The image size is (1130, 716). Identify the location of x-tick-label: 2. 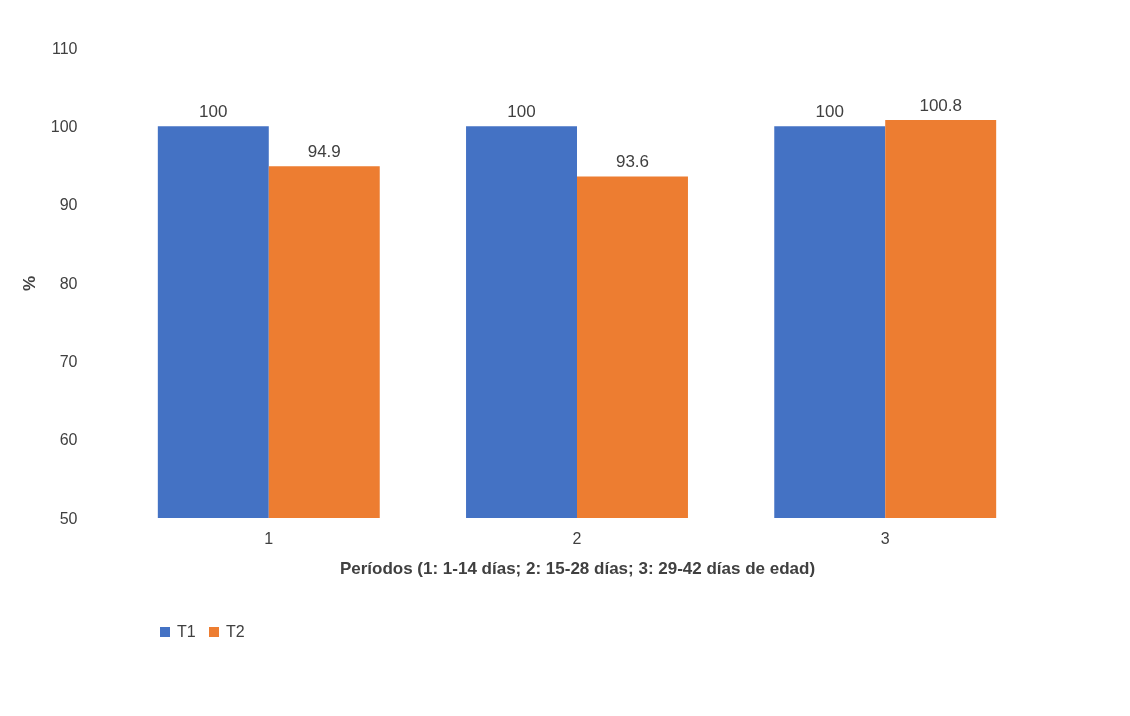
(577, 538).